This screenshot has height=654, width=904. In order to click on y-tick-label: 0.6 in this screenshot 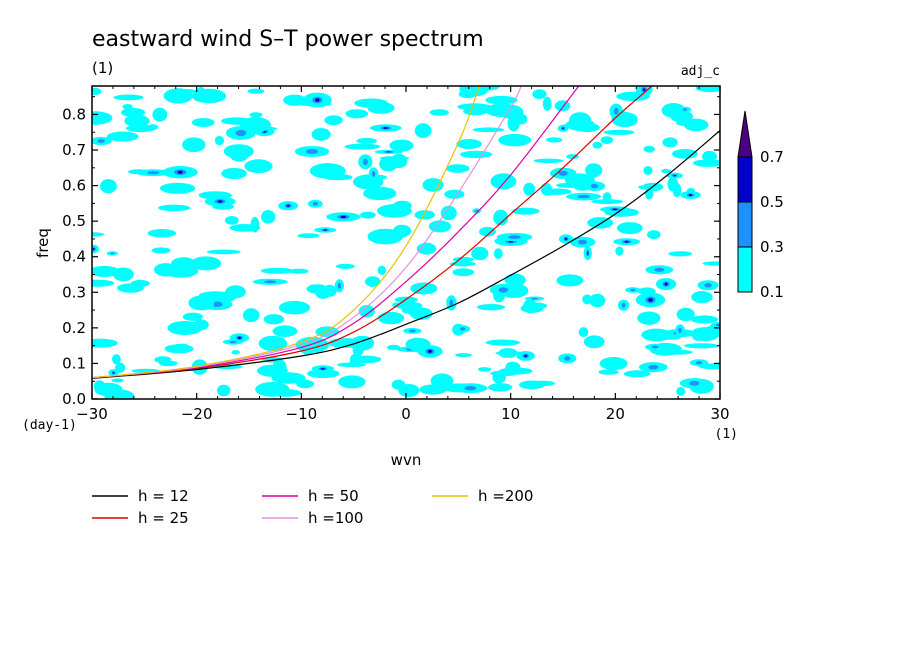, I will do `click(74, 186)`.